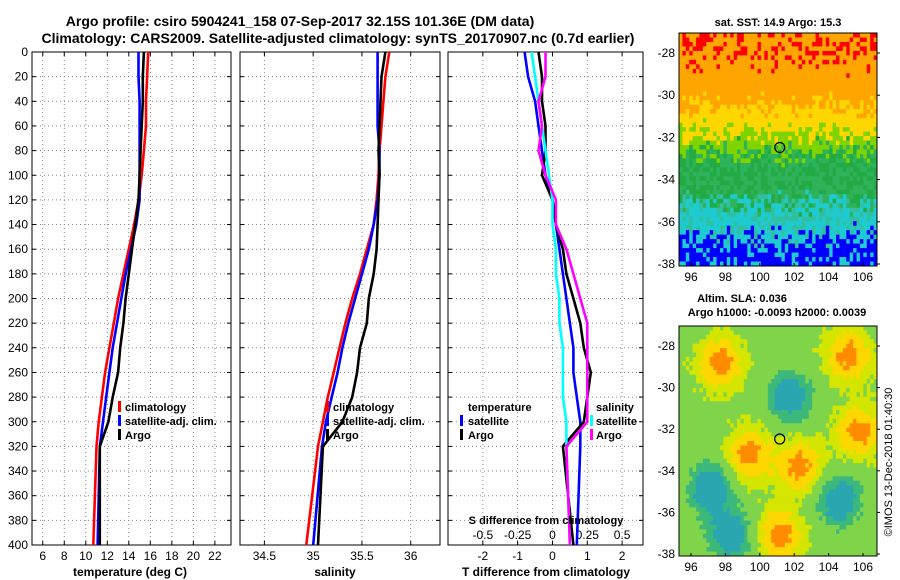 This screenshot has width=900, height=580. I want to click on x-tick-label: 14, so click(129, 556).